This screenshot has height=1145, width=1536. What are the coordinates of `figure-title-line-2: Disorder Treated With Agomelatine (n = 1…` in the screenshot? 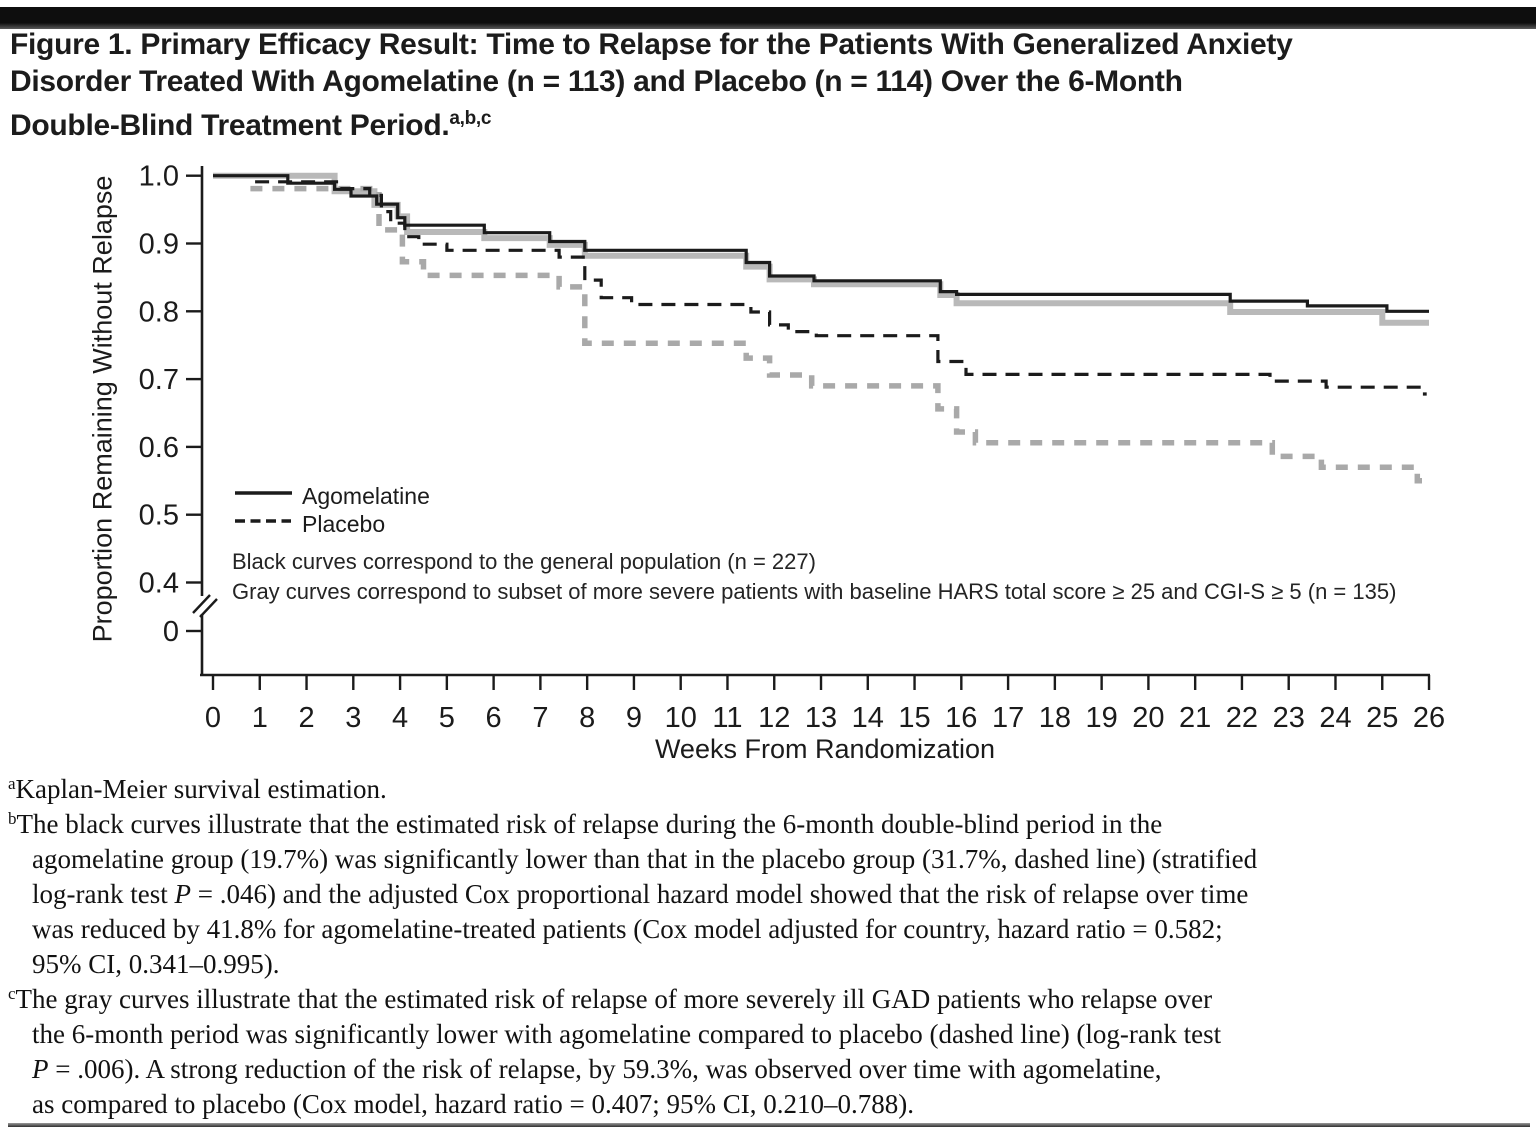 It's located at (596, 81).